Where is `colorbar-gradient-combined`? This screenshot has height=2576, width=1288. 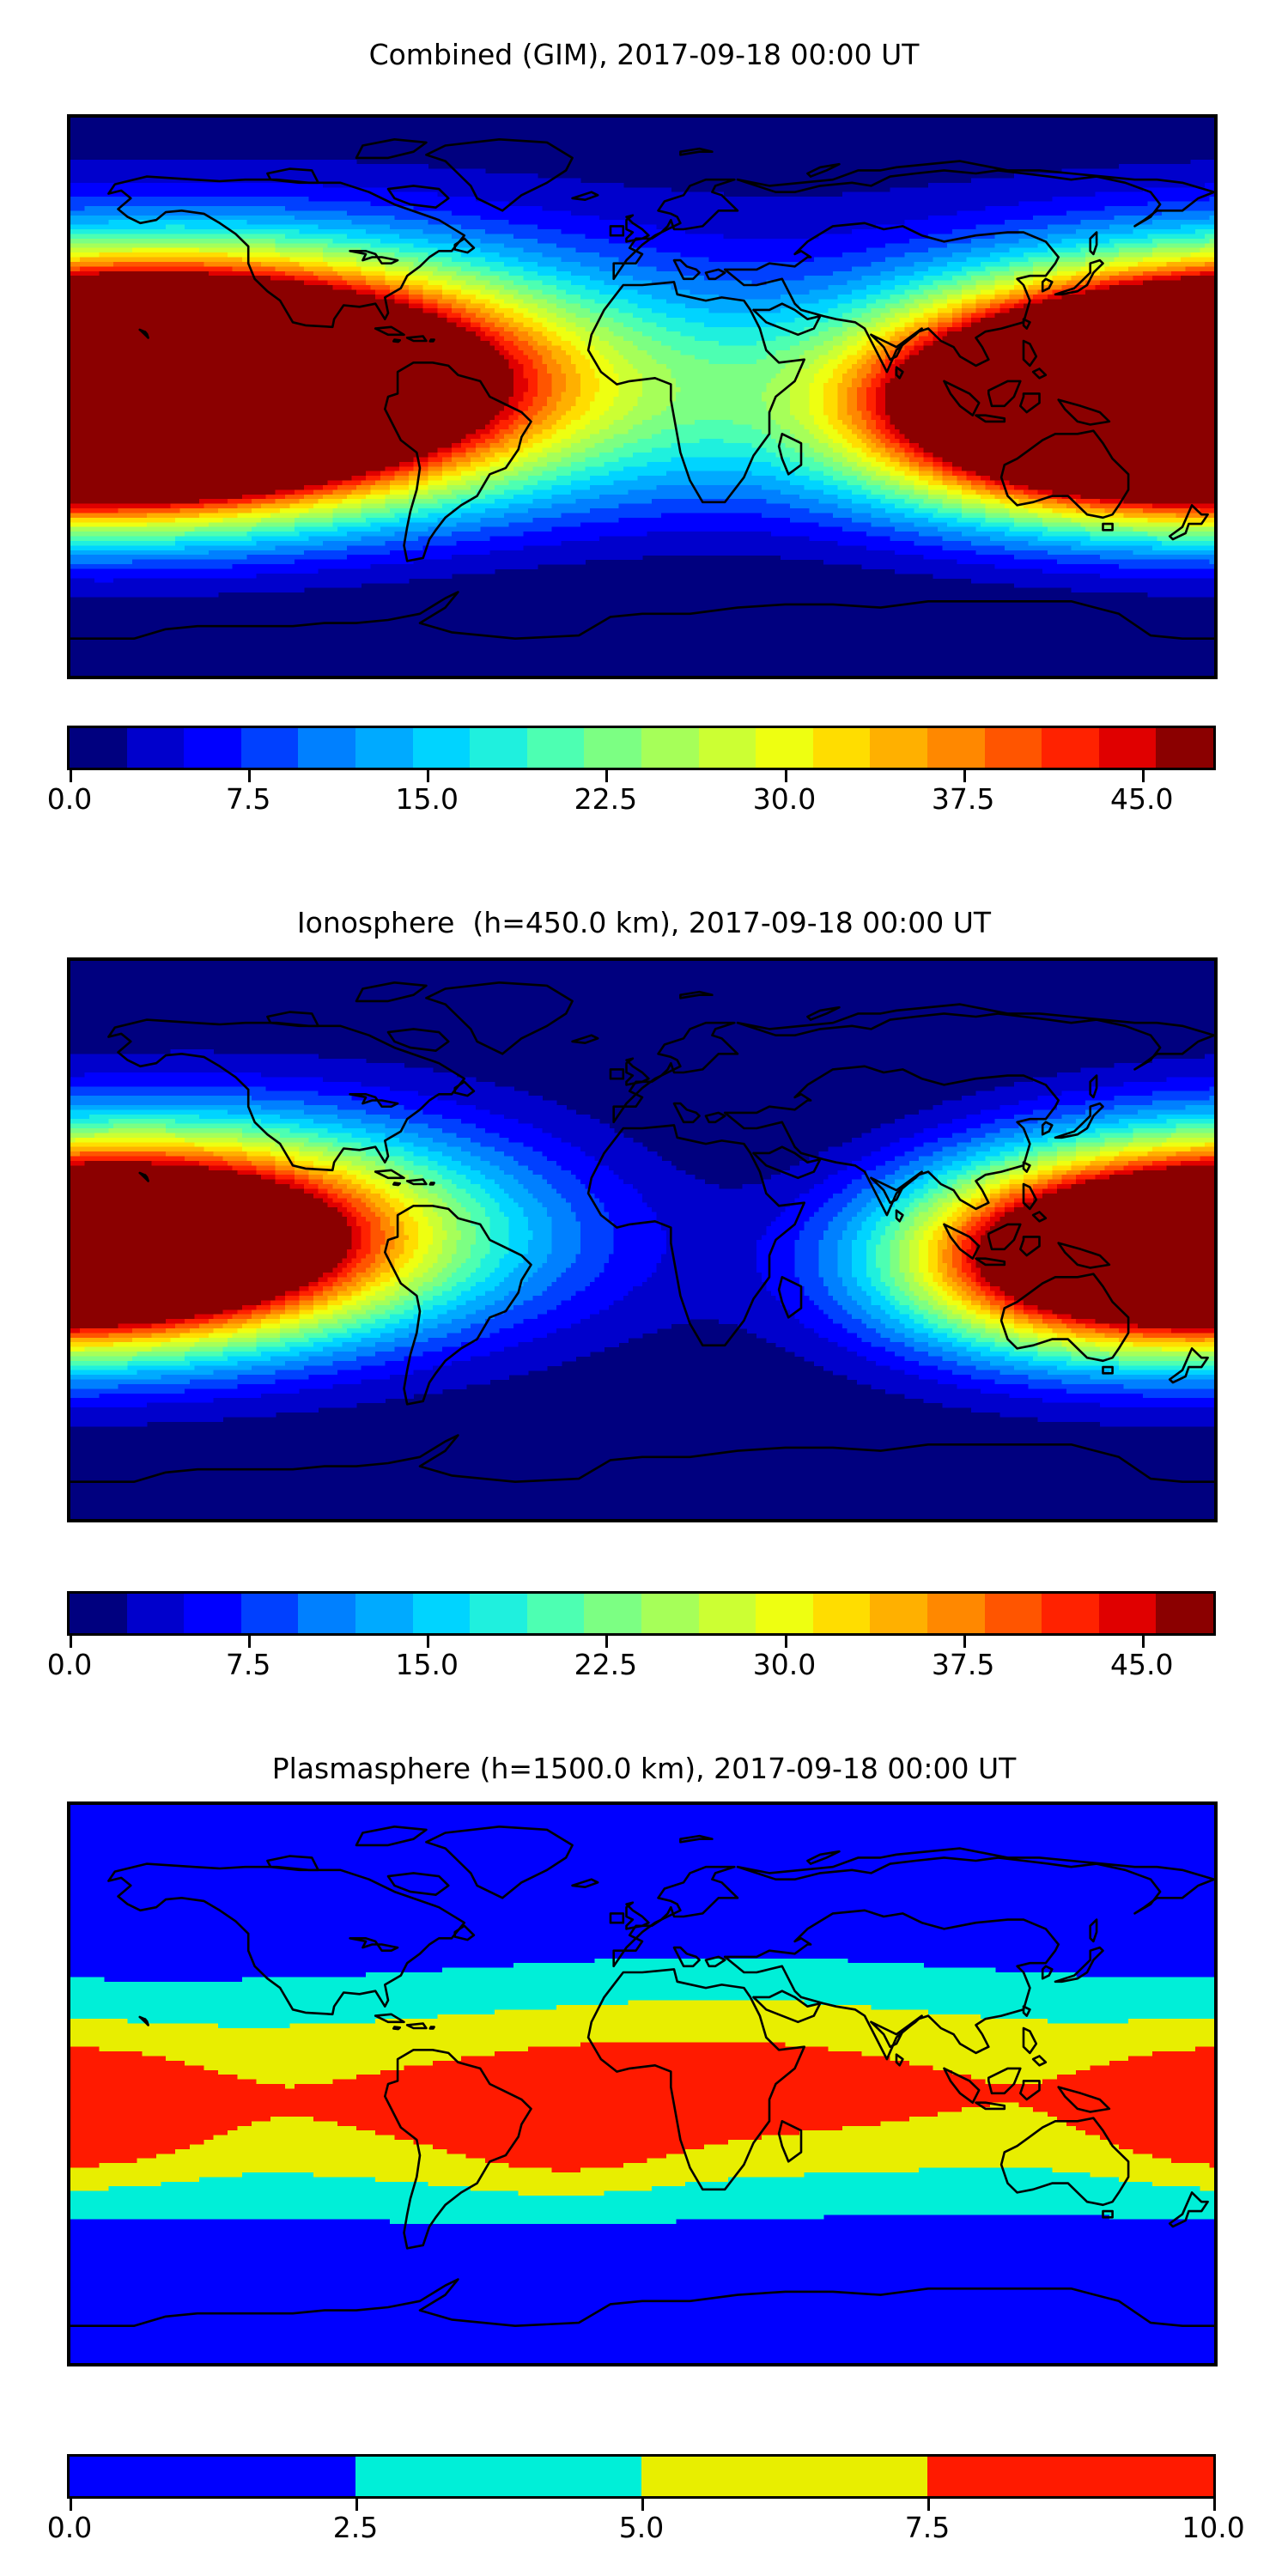 colorbar-gradient-combined is located at coordinates (641, 748).